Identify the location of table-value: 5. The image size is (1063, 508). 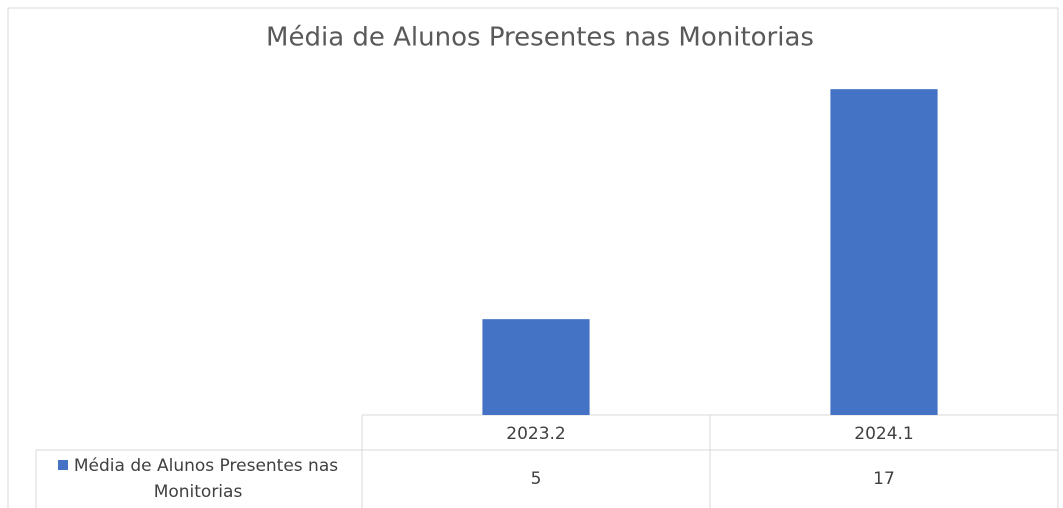
(536, 479).